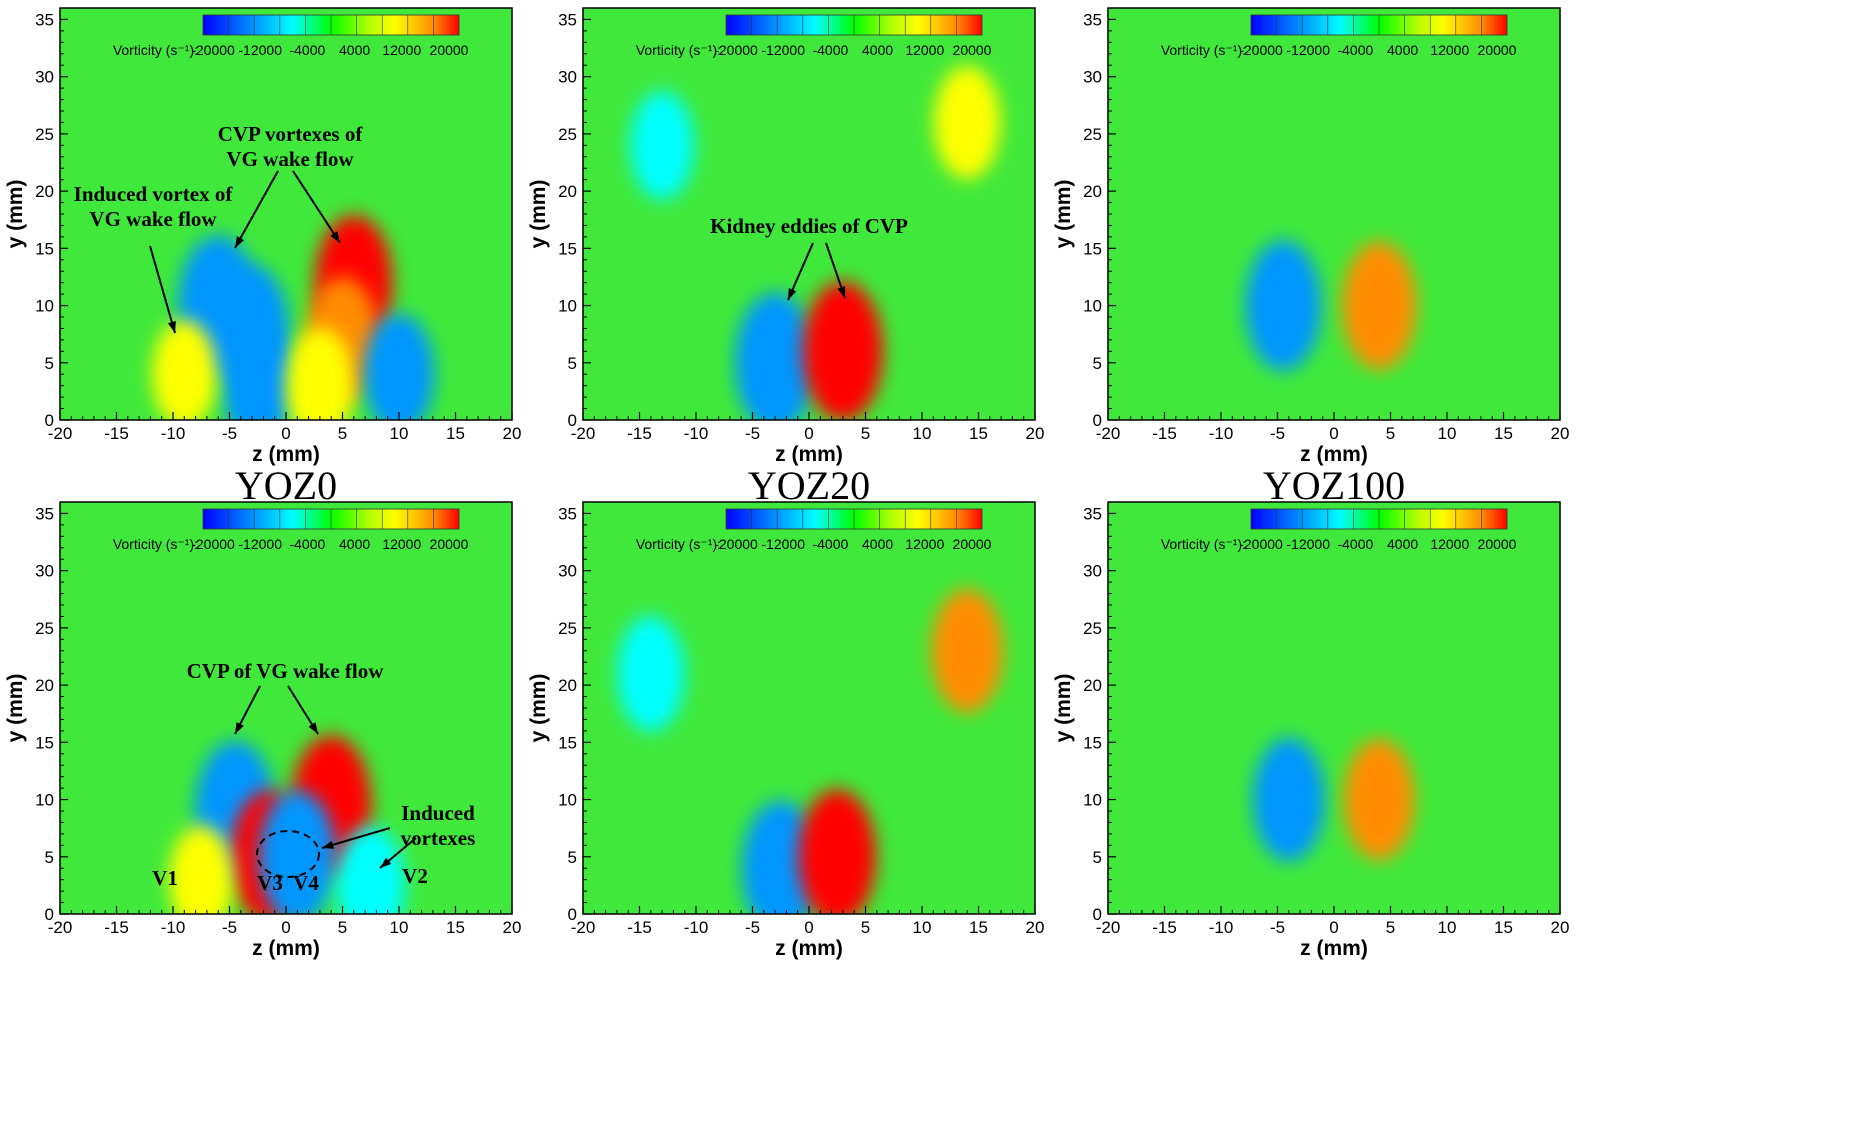 The width and height of the screenshot is (1857, 1125). Describe the element at coordinates (291, 134) in the screenshot. I see `annotation-text: CVP vortexes of` at that location.